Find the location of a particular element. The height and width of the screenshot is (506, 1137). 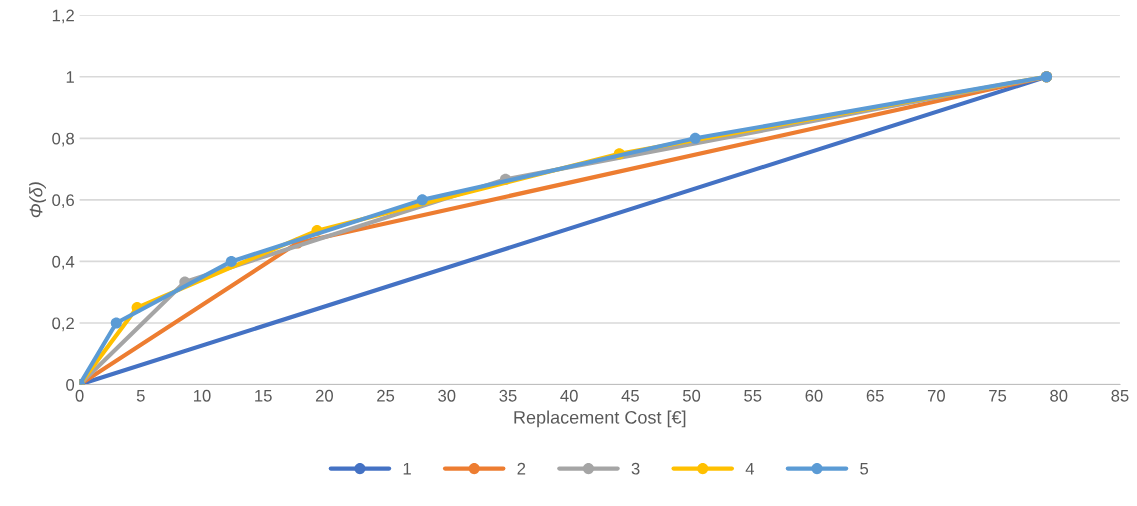

x-axis-title: Replacement Cost [€] is located at coordinates (600, 419).